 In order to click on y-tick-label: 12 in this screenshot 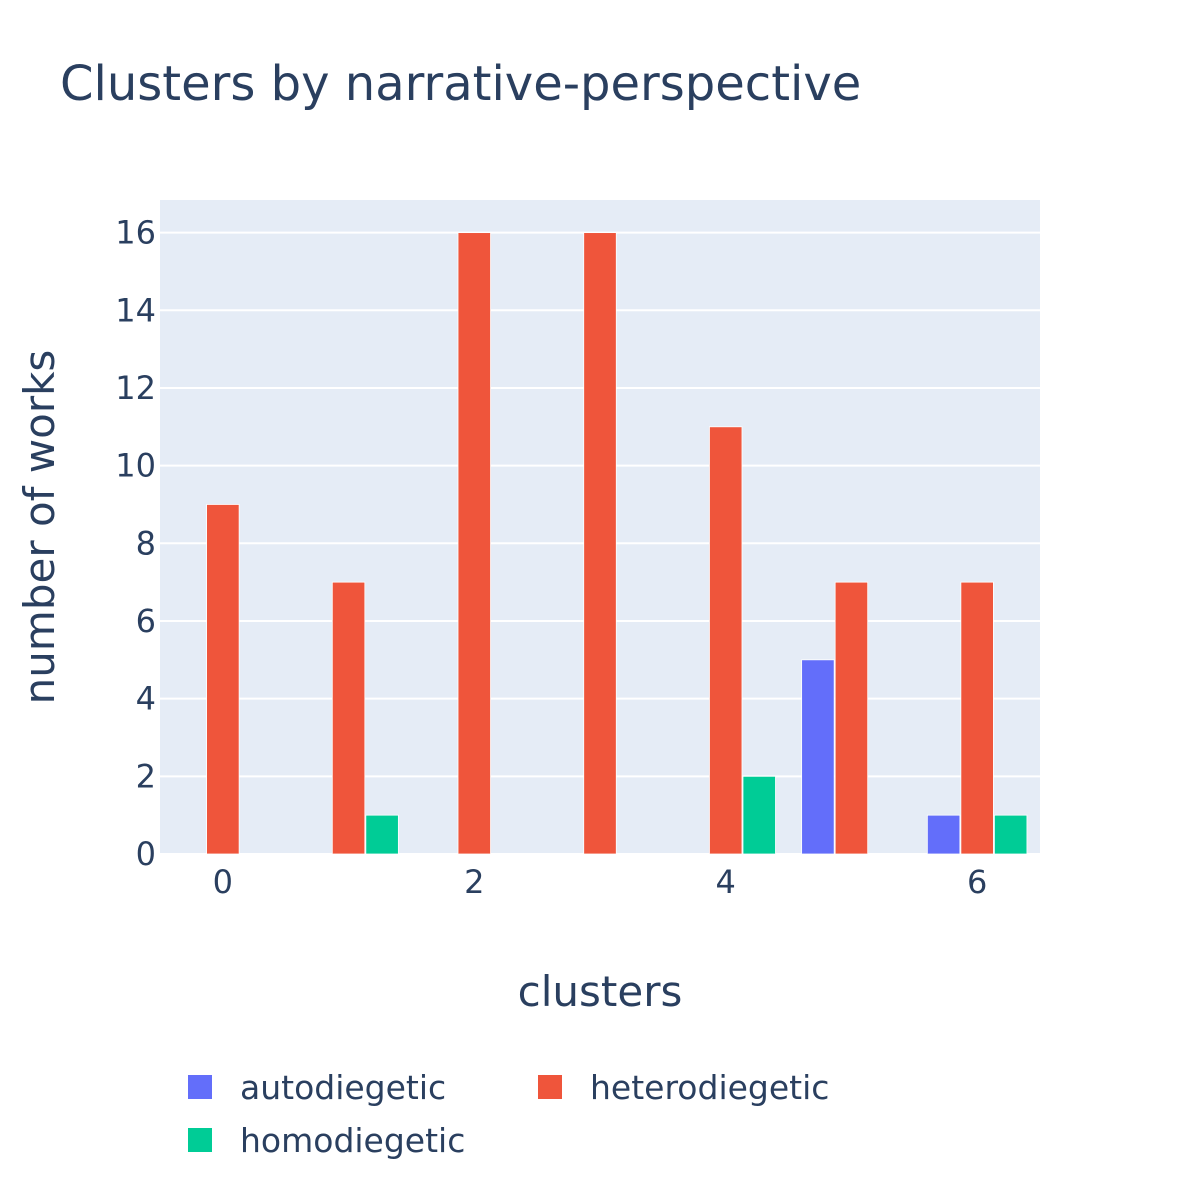, I will do `click(135, 388)`.